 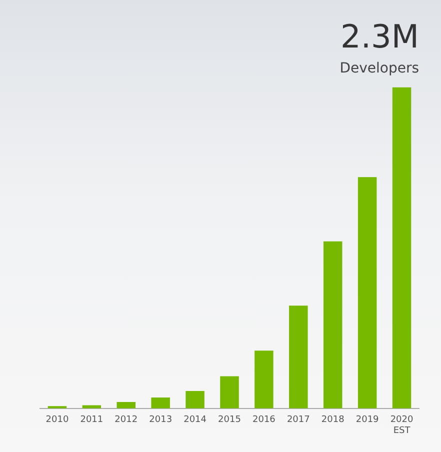 I want to click on x-tick-label: 2013, so click(x=160, y=420).